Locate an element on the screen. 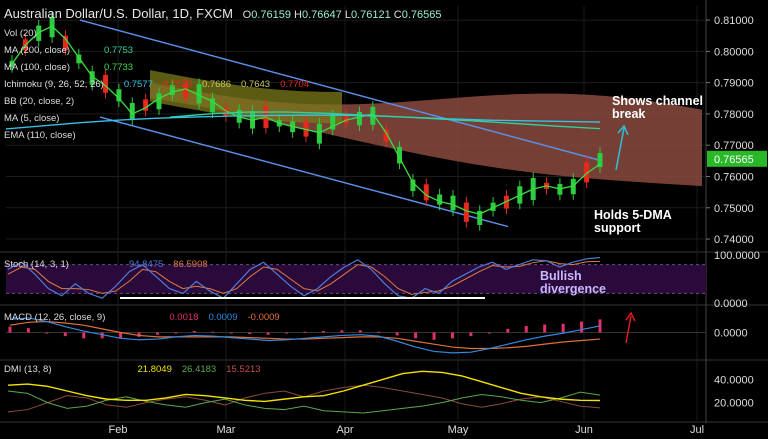  month-tick-label: Mar is located at coordinates (226, 430).